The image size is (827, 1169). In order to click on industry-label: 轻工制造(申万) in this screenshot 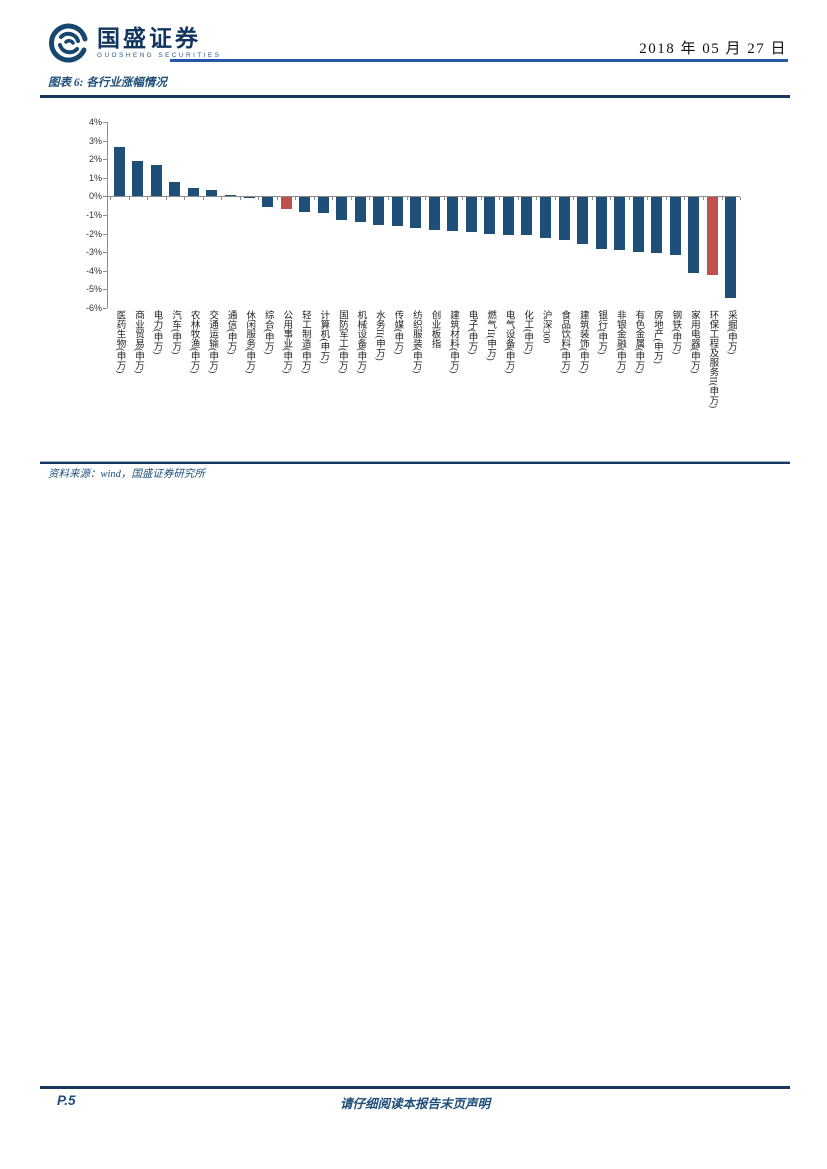, I will do `click(304, 342)`.